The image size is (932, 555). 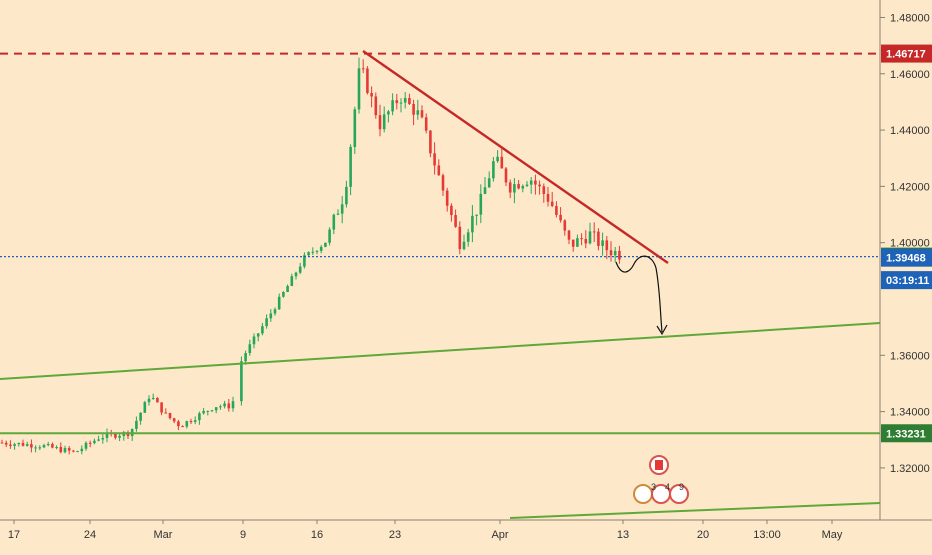 I want to click on time-tick-label: 13, so click(x=623, y=535).